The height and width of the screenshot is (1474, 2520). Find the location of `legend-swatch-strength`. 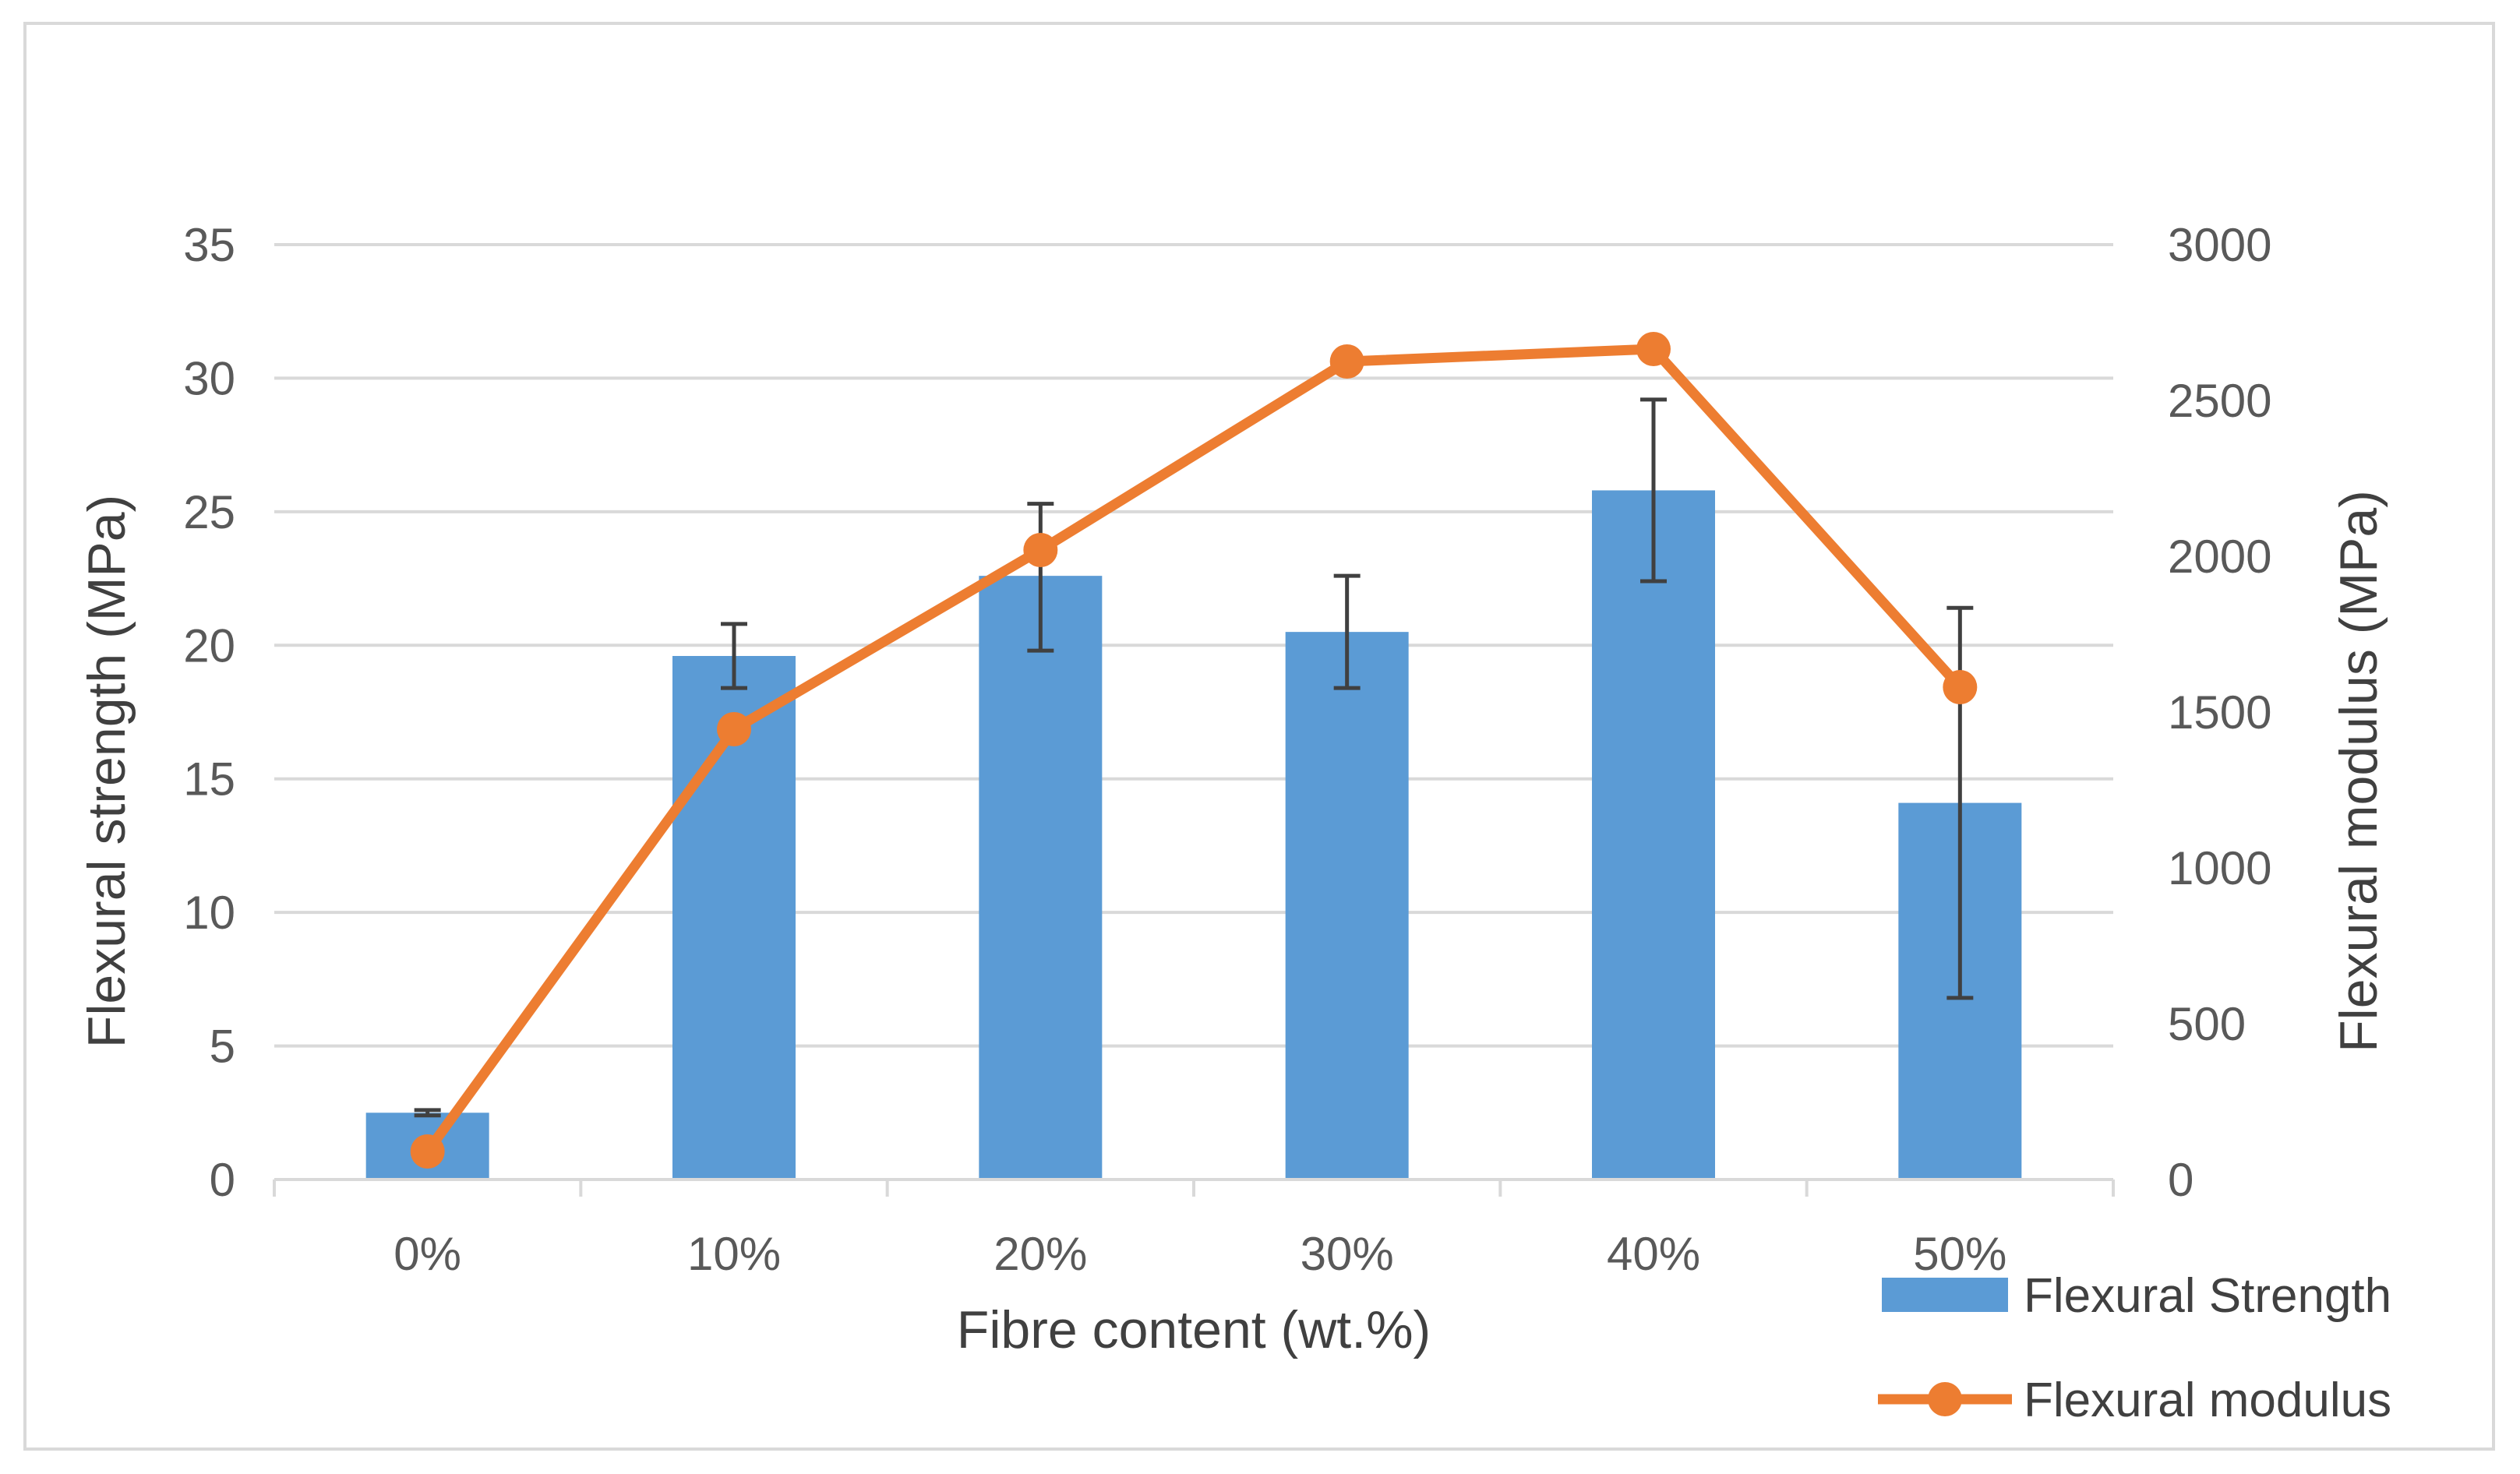

legend-swatch-strength is located at coordinates (1945, 1295).